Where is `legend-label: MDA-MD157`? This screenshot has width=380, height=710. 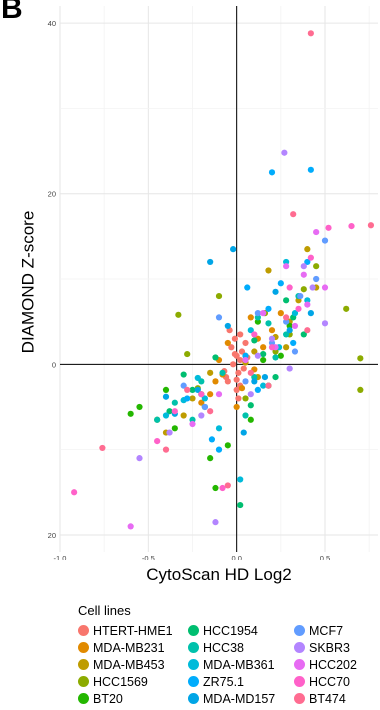
legend-label: MDA-MD157 is located at coordinates (239, 698).